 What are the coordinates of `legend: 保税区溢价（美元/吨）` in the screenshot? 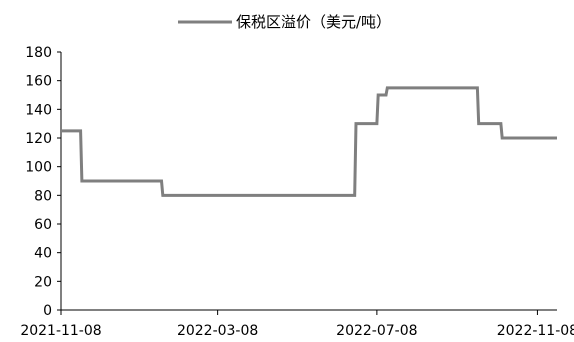 It's located at (284, 22).